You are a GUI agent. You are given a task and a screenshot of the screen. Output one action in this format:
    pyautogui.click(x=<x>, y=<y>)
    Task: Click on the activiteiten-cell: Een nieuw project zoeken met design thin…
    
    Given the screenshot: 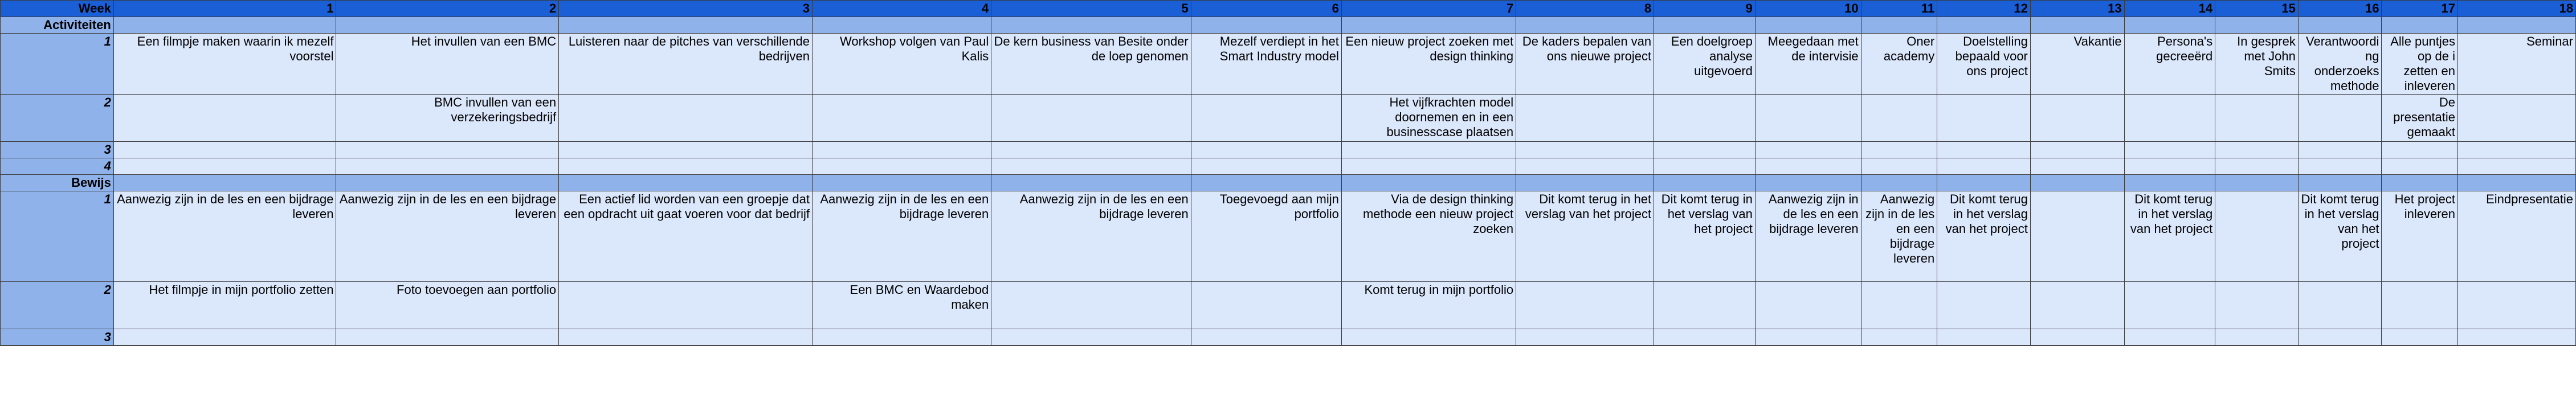 What is the action you would take?
    pyautogui.click(x=1429, y=64)
    